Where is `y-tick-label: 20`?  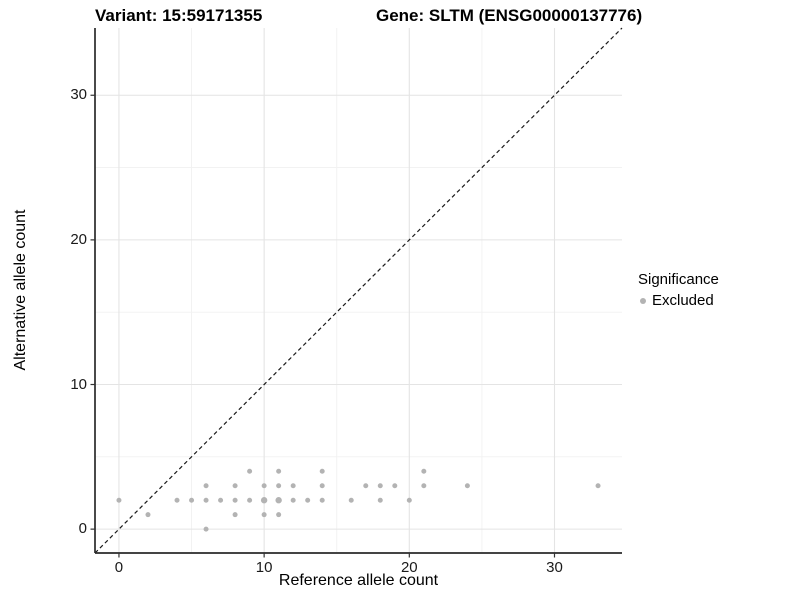 y-tick-label: 20 is located at coordinates (78, 239).